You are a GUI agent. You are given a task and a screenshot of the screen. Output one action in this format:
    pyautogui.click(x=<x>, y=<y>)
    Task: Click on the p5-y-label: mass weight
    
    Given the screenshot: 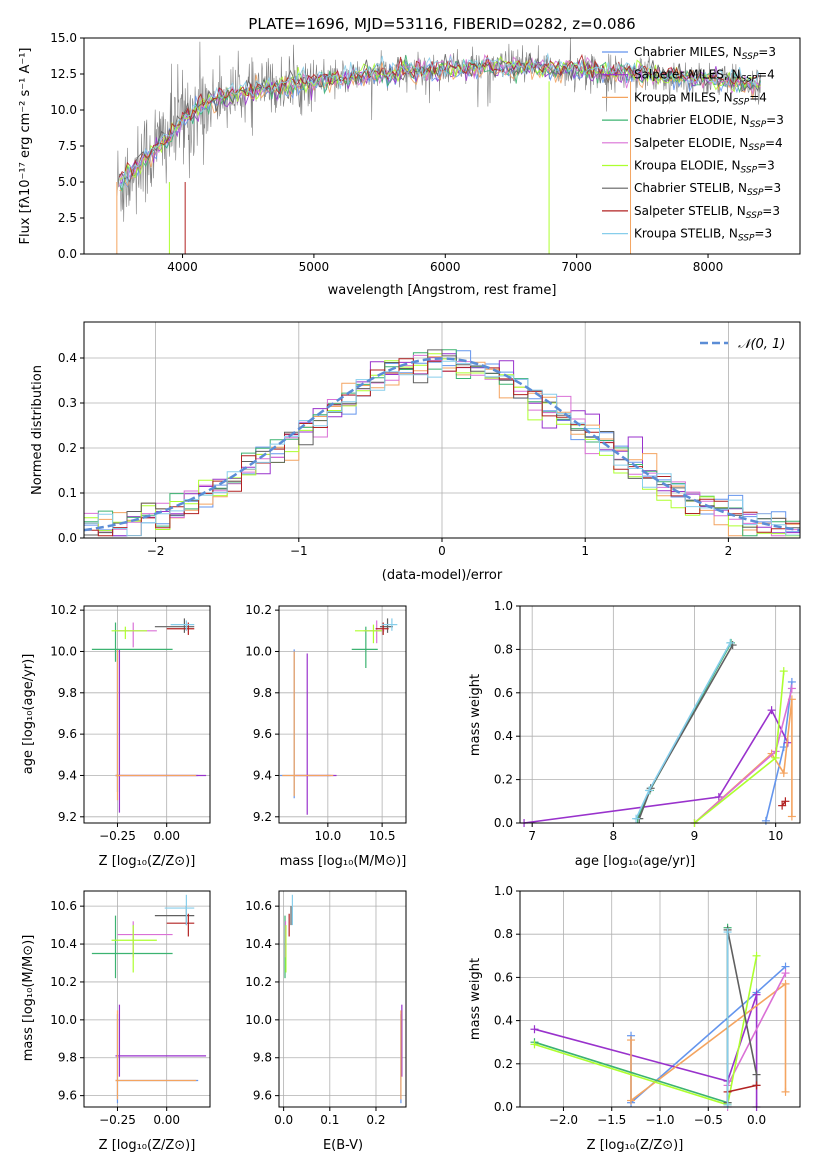 What is the action you would take?
    pyautogui.click(x=475, y=715)
    